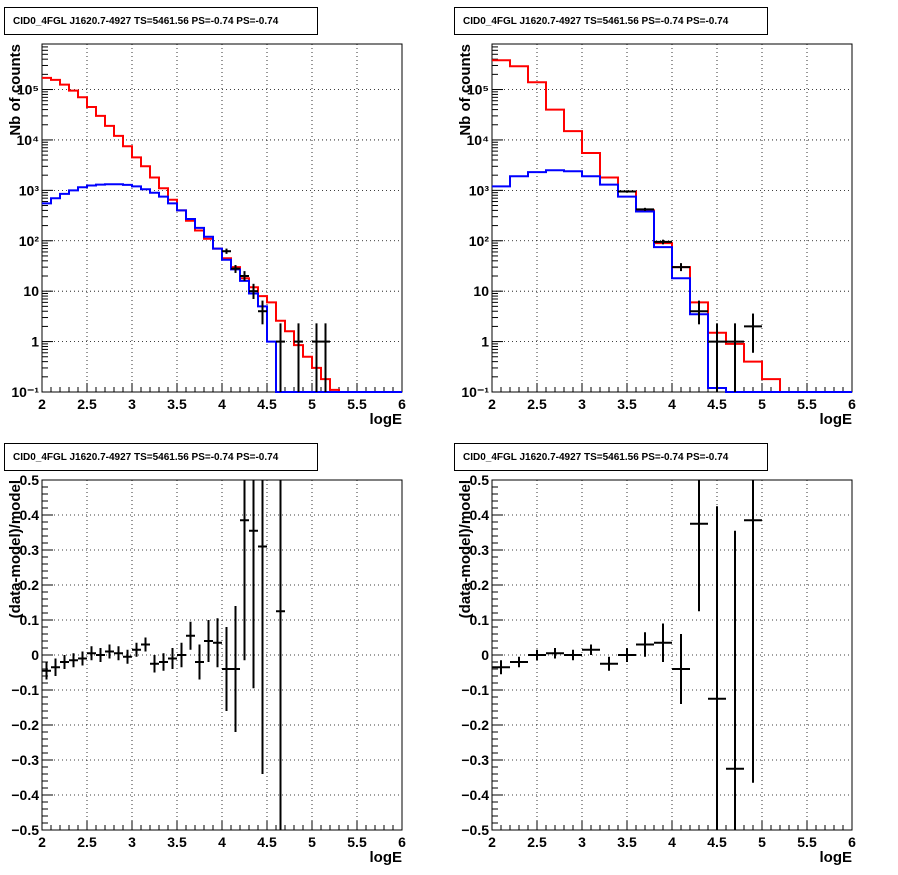 This screenshot has height=875, width=898. Describe the element at coordinates (480, 620) in the screenshot. I see `y-tick-label: 0.1` at that location.